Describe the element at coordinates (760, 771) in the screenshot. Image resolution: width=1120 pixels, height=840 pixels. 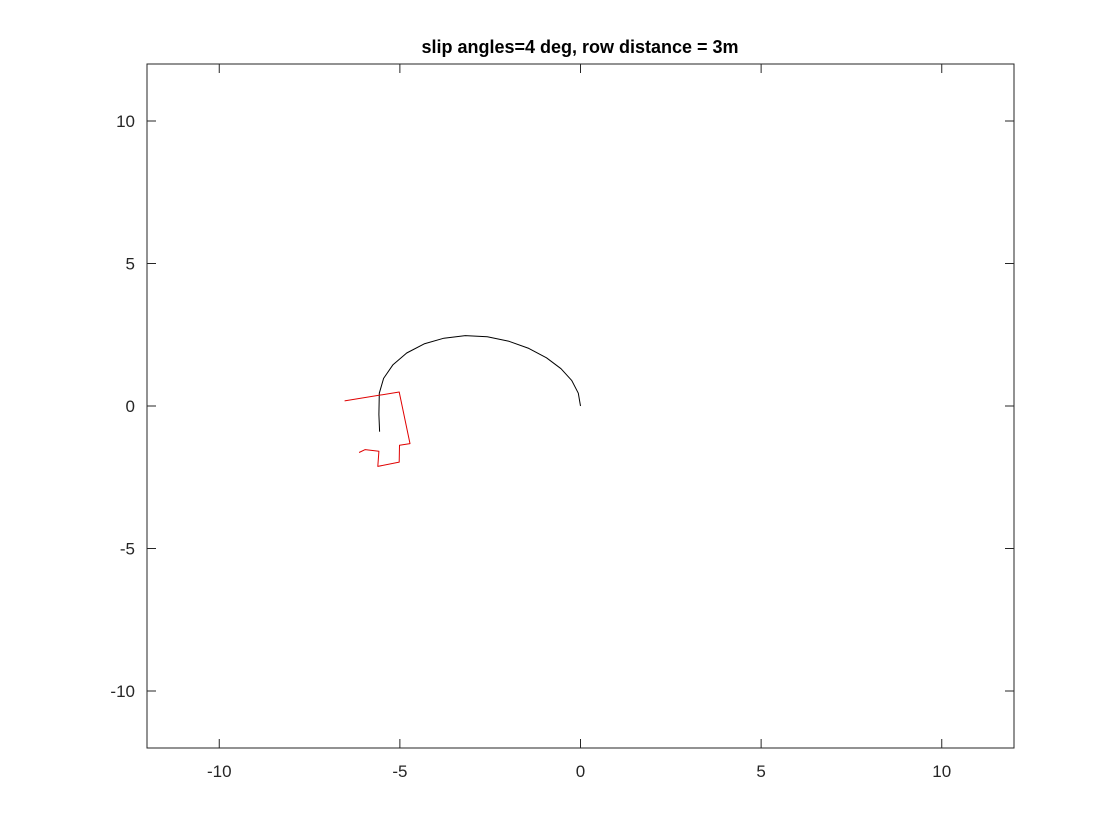
I see `x-tick-label: 5` at that location.